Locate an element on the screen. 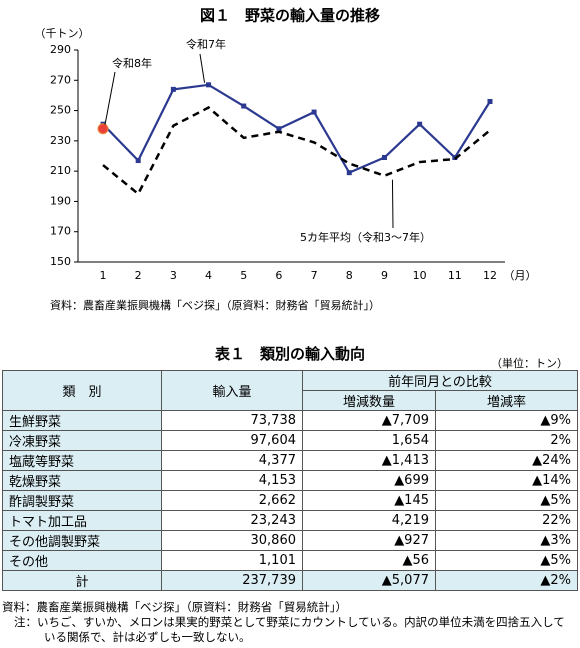 The width and height of the screenshot is (580, 648). table-cell: ▲7,709 is located at coordinates (369, 420).